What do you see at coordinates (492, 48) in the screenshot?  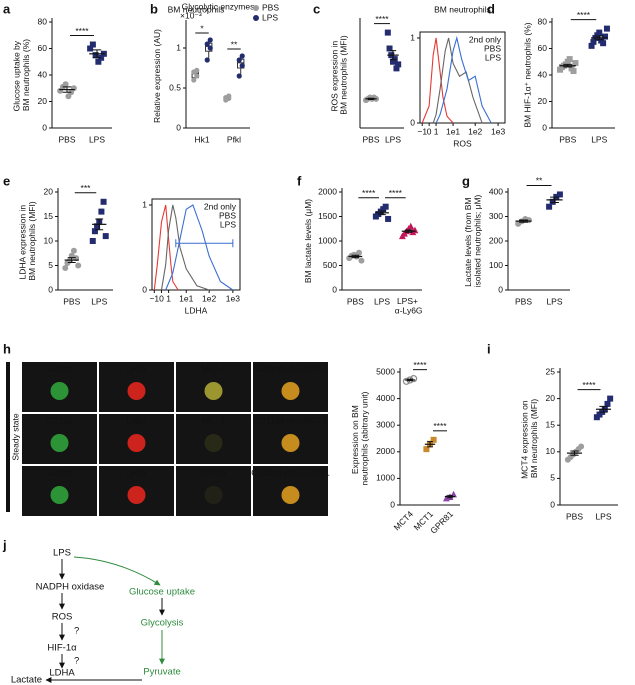 I see `legend-label: PBS` at bounding box center [492, 48].